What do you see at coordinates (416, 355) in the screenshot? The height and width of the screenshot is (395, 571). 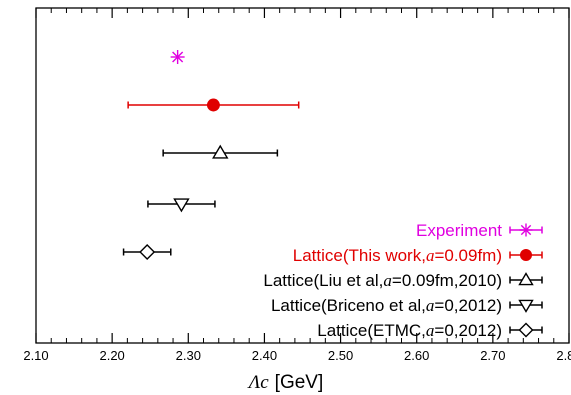 I see `x-tick-label: 2.60` at bounding box center [416, 355].